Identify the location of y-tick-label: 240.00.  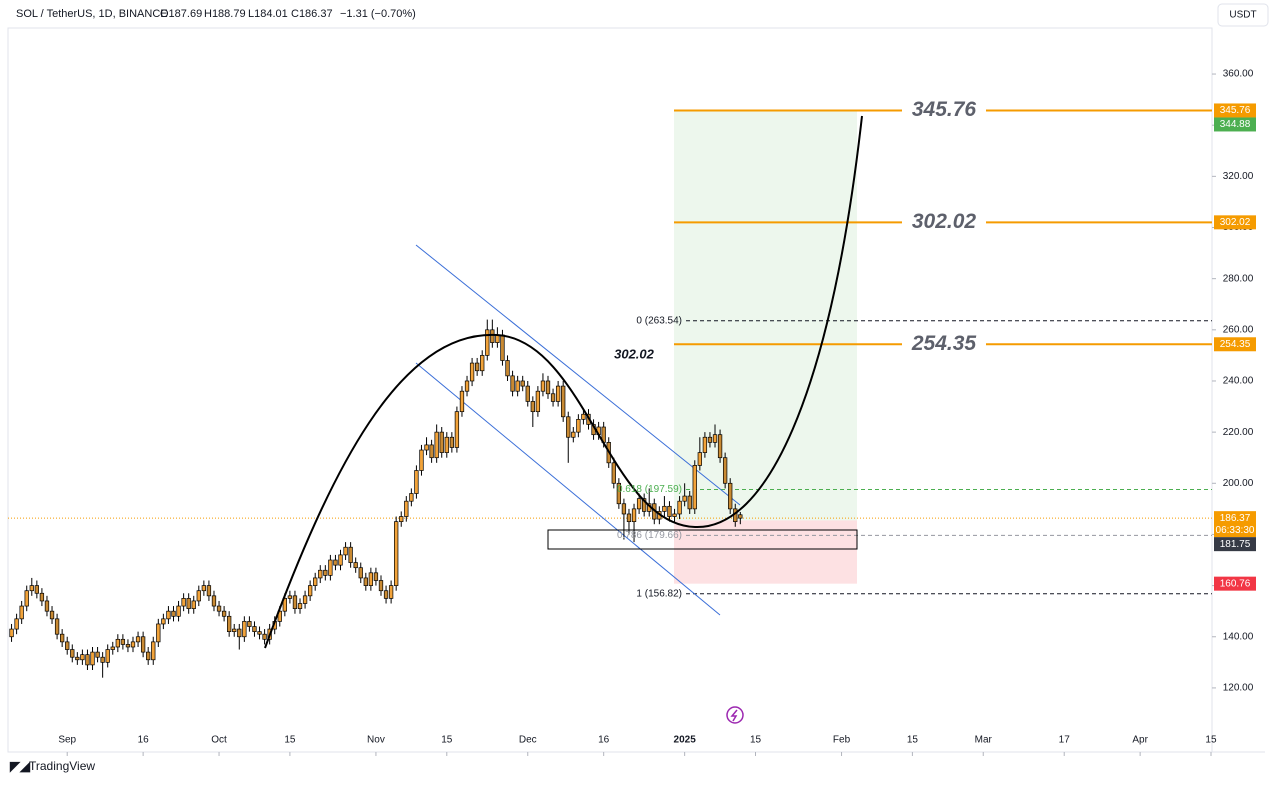
(1238, 381).